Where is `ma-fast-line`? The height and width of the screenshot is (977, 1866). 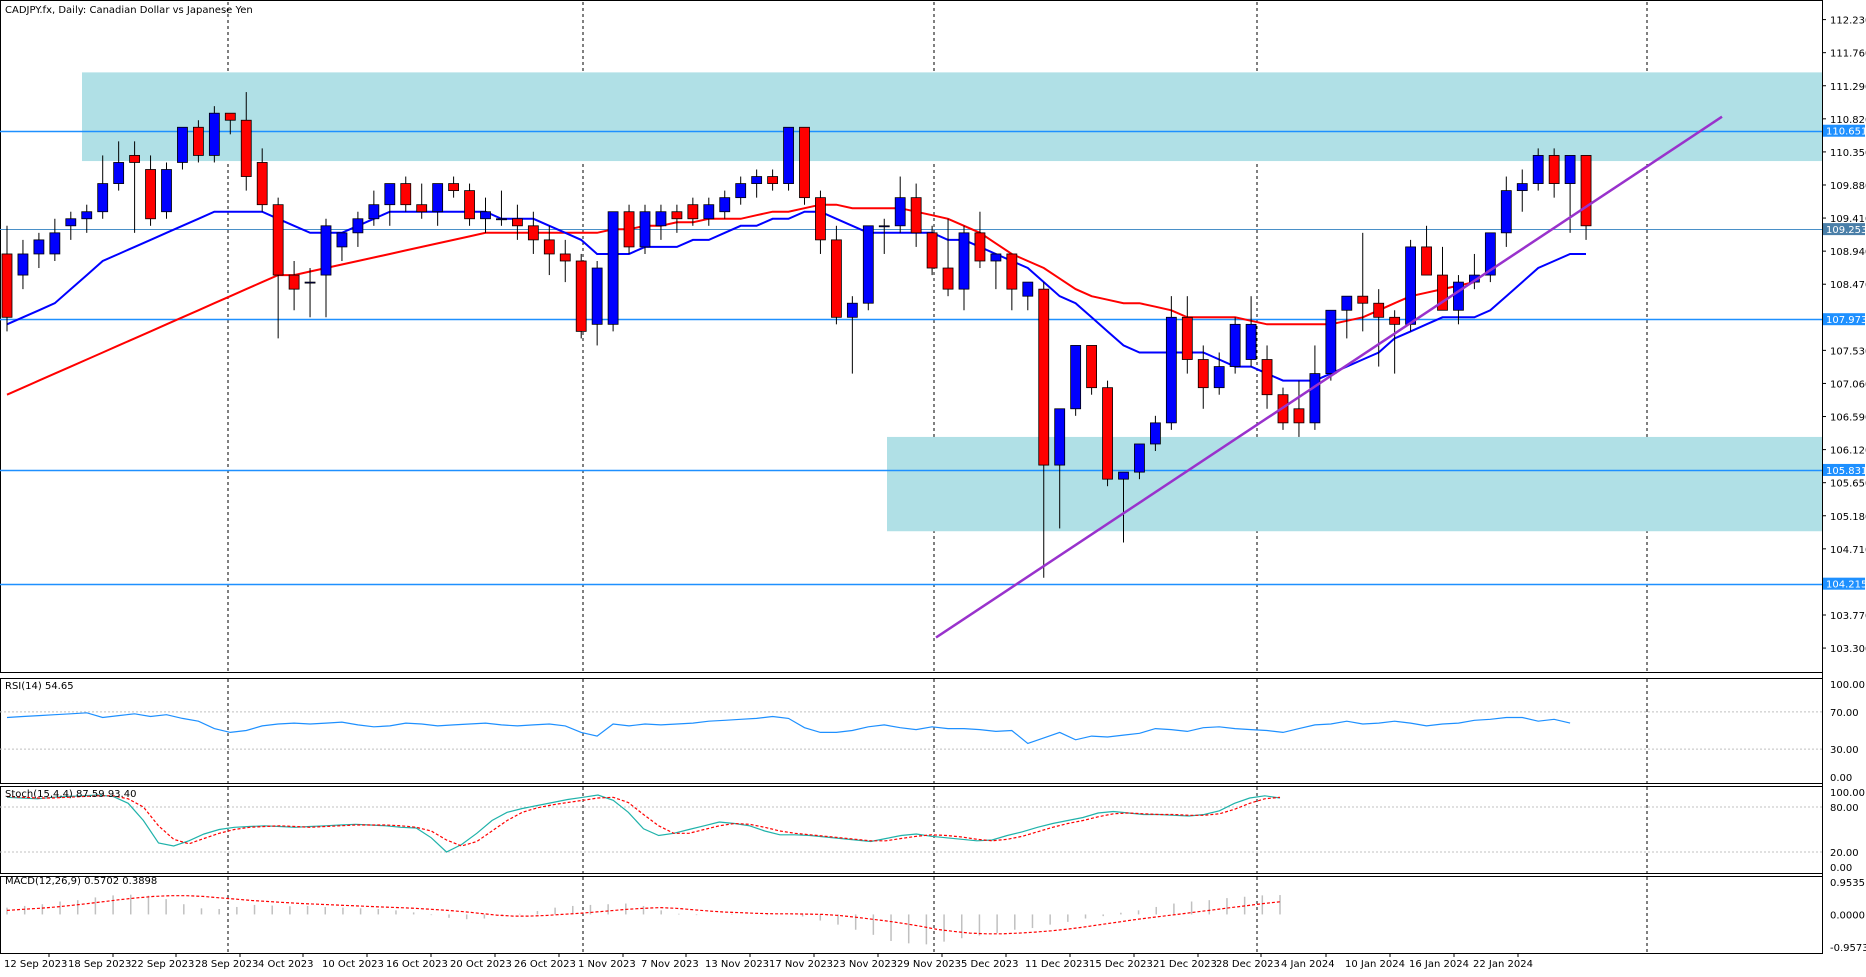
ma-fast-line is located at coordinates (796, 296).